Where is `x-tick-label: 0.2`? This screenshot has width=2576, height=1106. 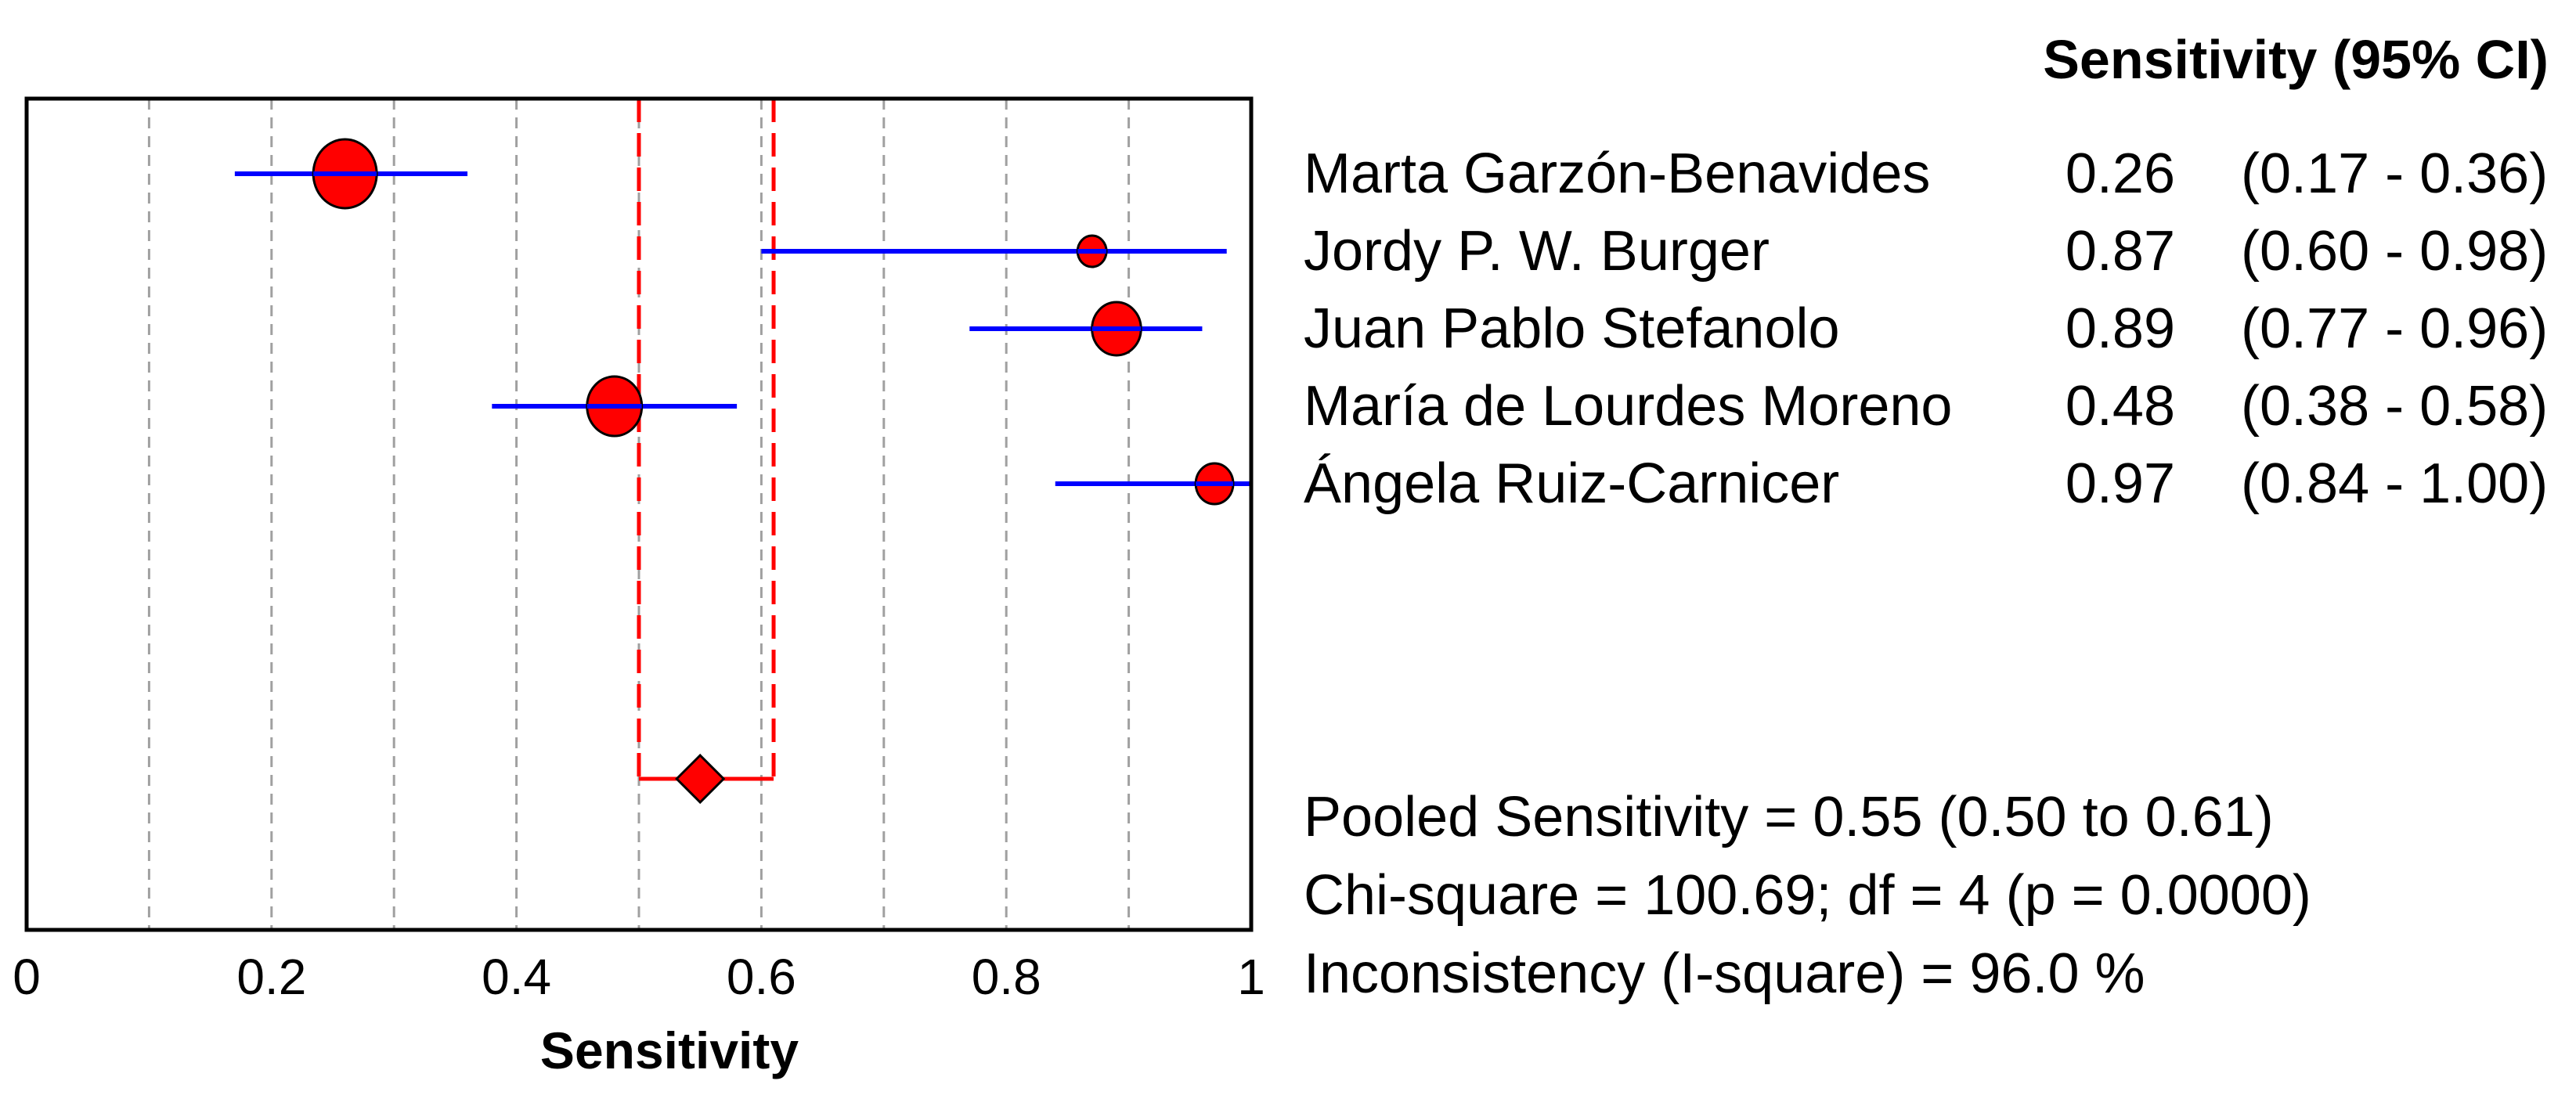
x-tick-label: 0.2 is located at coordinates (271, 977).